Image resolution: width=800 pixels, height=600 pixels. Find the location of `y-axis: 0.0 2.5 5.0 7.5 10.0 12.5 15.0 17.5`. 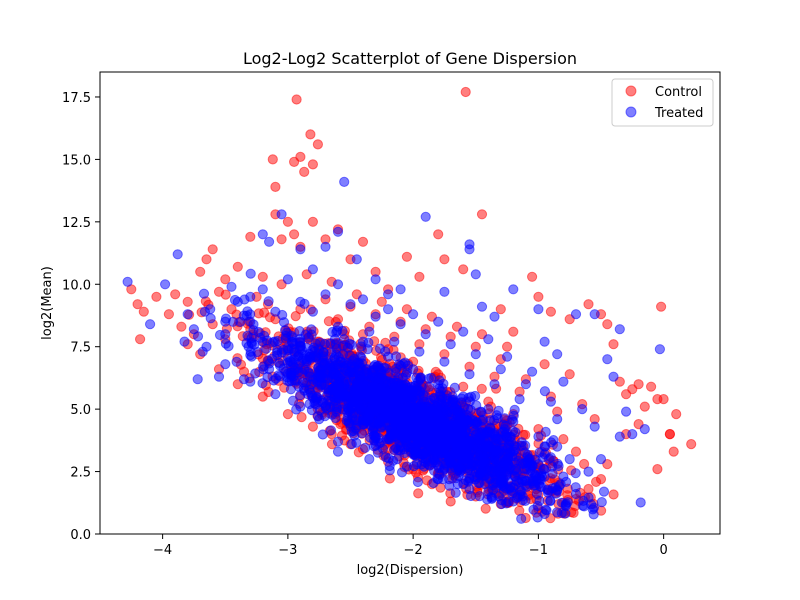

y-axis: 0.0 2.5 5.0 7.5 10.0 12.5 15.0 17.5 is located at coordinates (81, 317).